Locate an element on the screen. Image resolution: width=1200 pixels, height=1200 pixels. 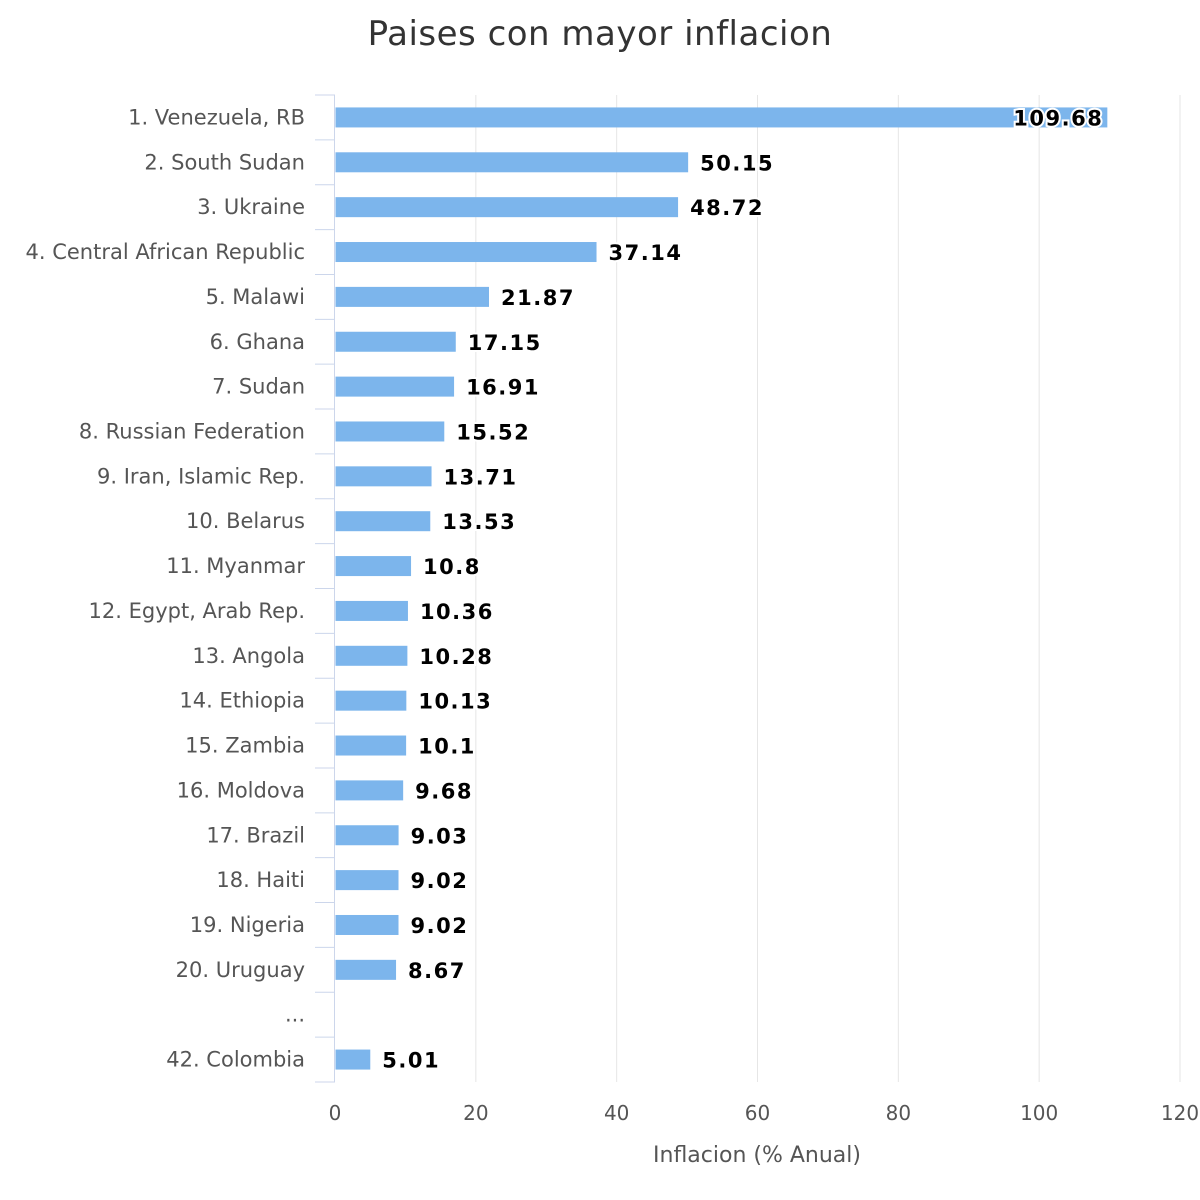
category-label: 6. Ghana is located at coordinates (257, 342).